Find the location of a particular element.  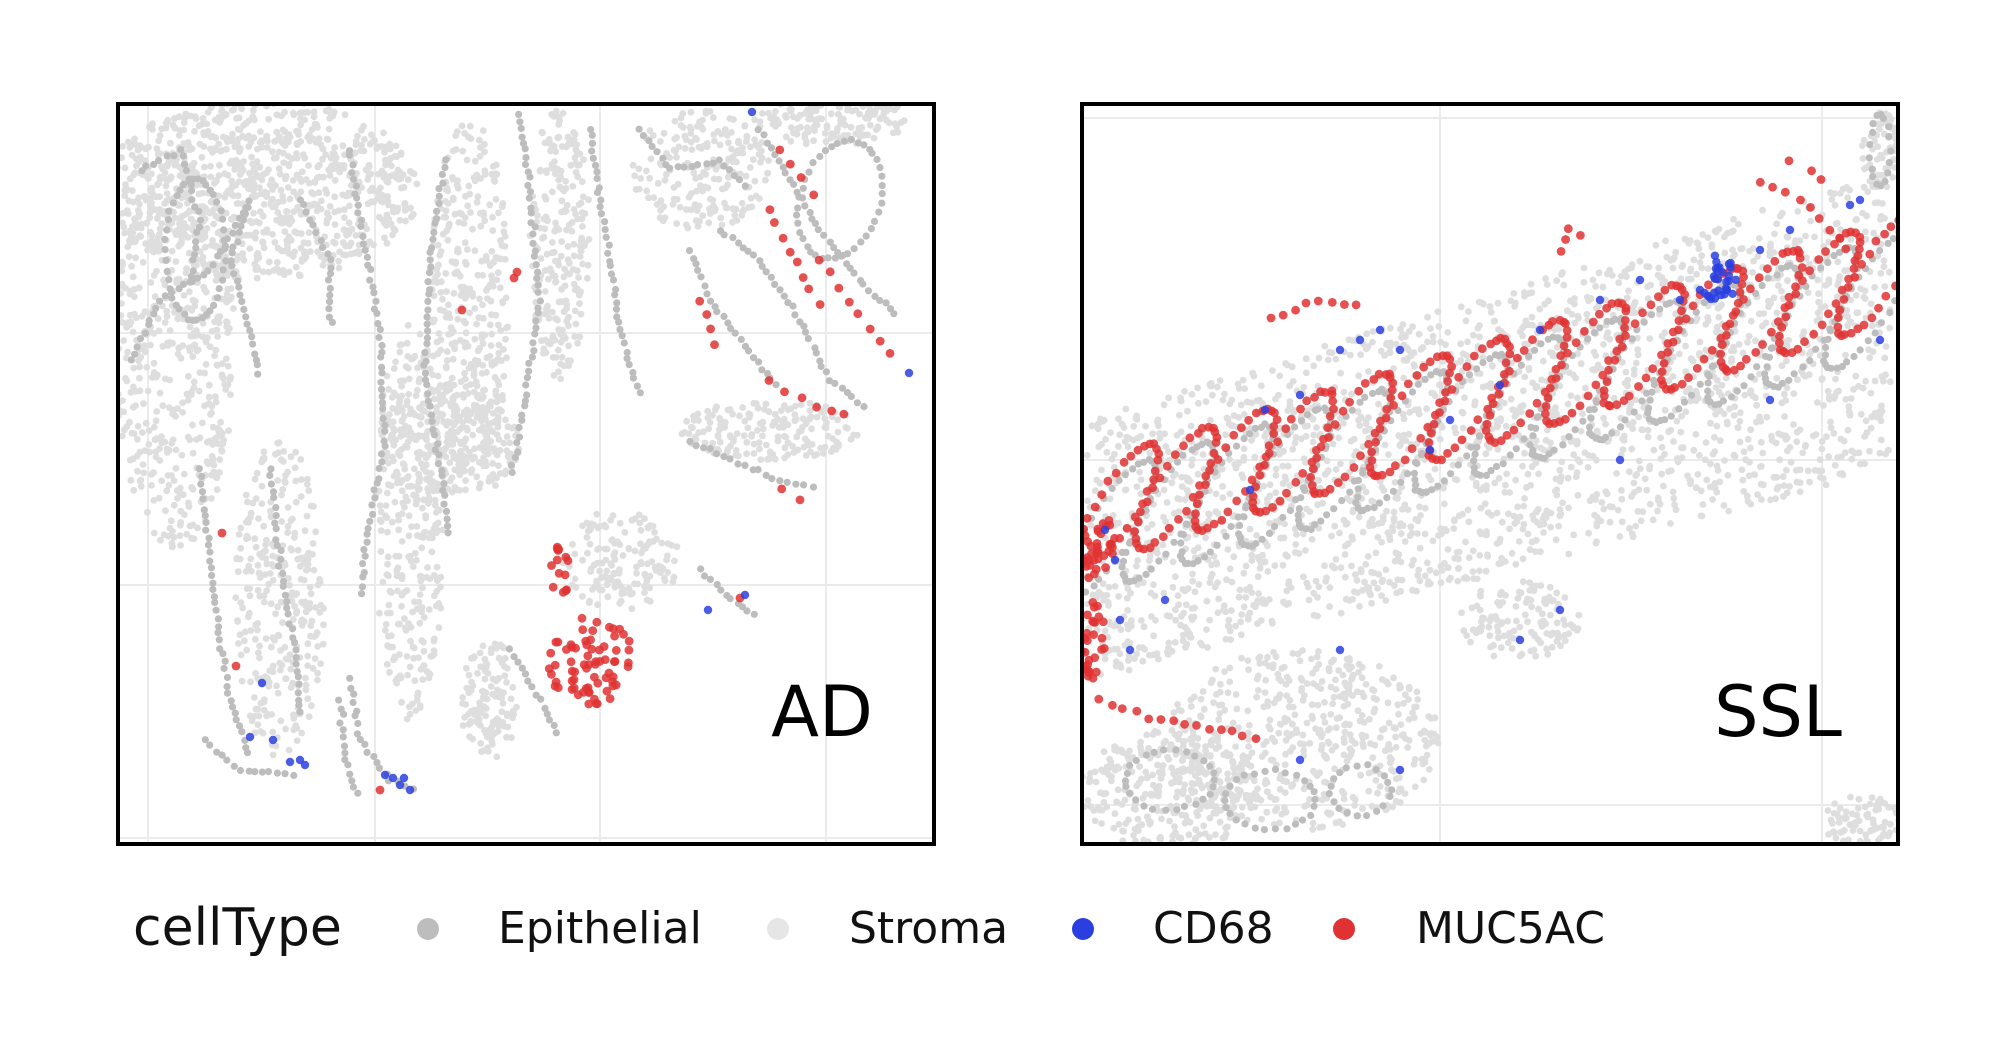

point-cd68 is located at coordinates (273, 740).